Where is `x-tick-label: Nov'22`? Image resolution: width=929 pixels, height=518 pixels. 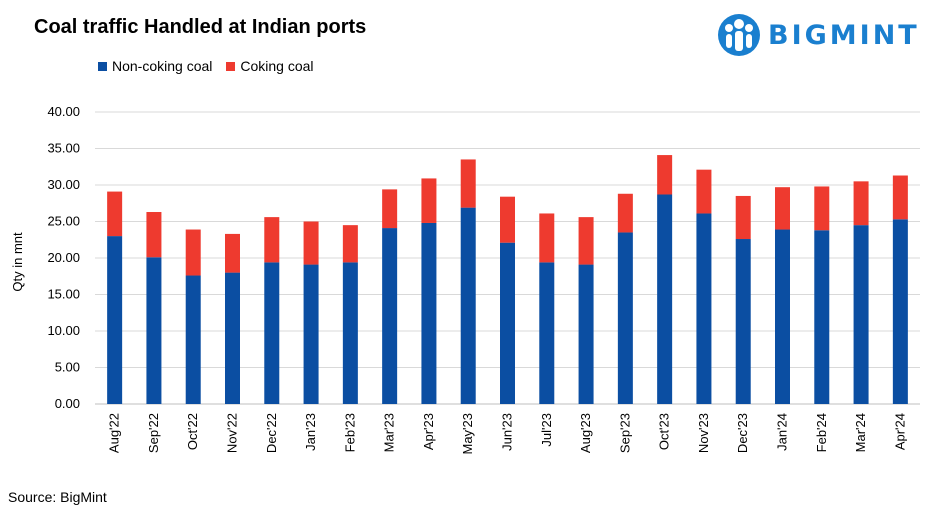
x-tick-label: Nov'22 is located at coordinates (232, 433).